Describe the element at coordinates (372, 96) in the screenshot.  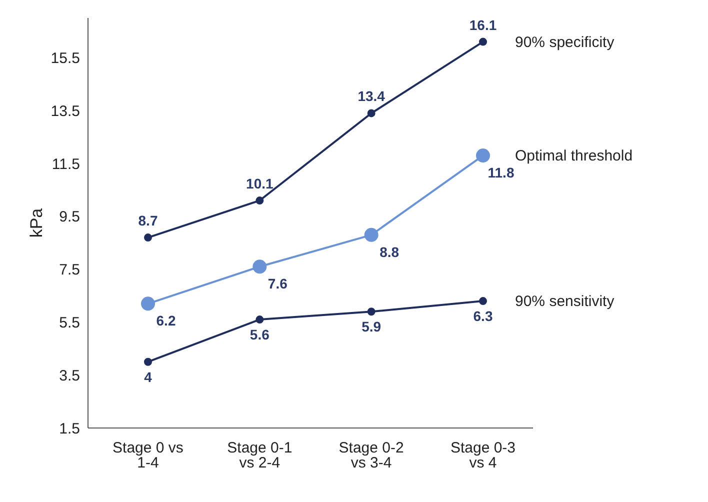
I see `data-label: 13.4` at that location.